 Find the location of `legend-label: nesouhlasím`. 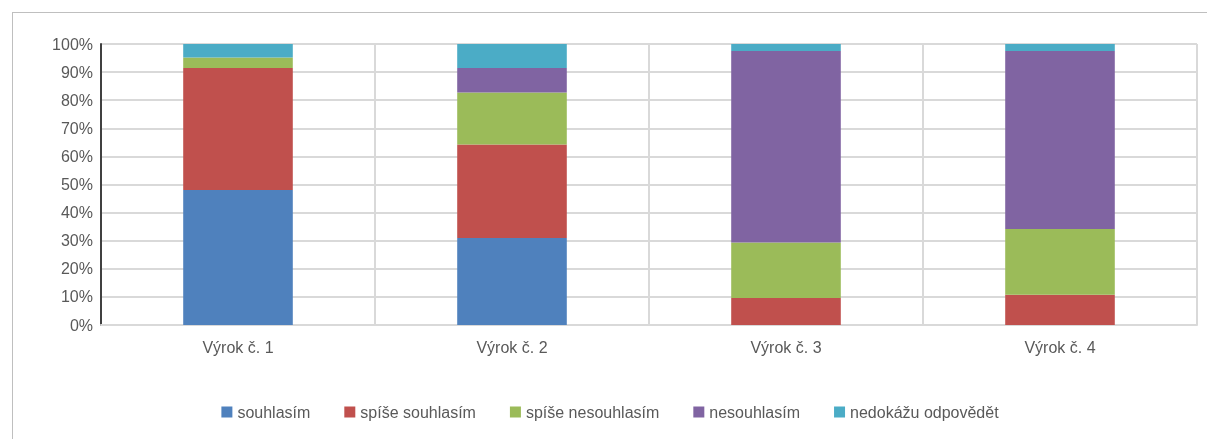

legend-label: nesouhlasím is located at coordinates (755, 412).